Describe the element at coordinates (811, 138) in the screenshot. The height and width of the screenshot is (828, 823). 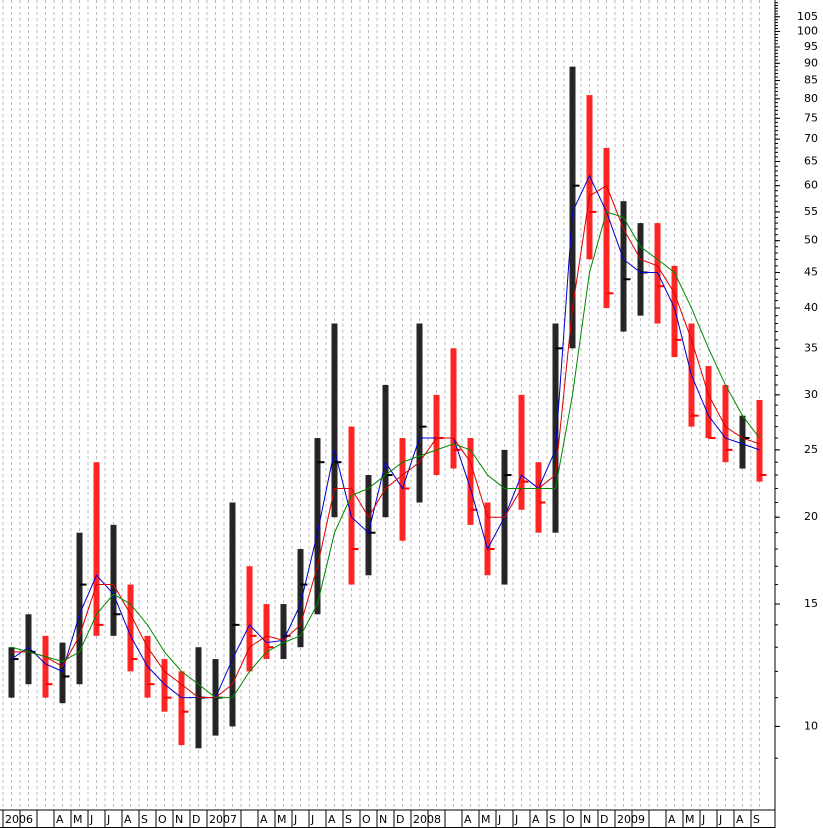
I see `y-tick-label: 70` at that location.